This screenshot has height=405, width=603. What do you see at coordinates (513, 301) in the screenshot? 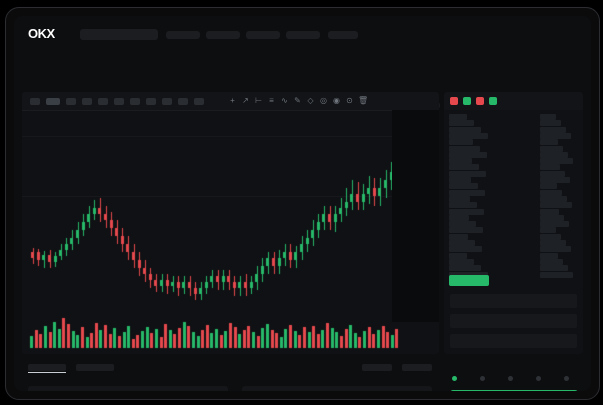
I see `price-field` at bounding box center [513, 301].